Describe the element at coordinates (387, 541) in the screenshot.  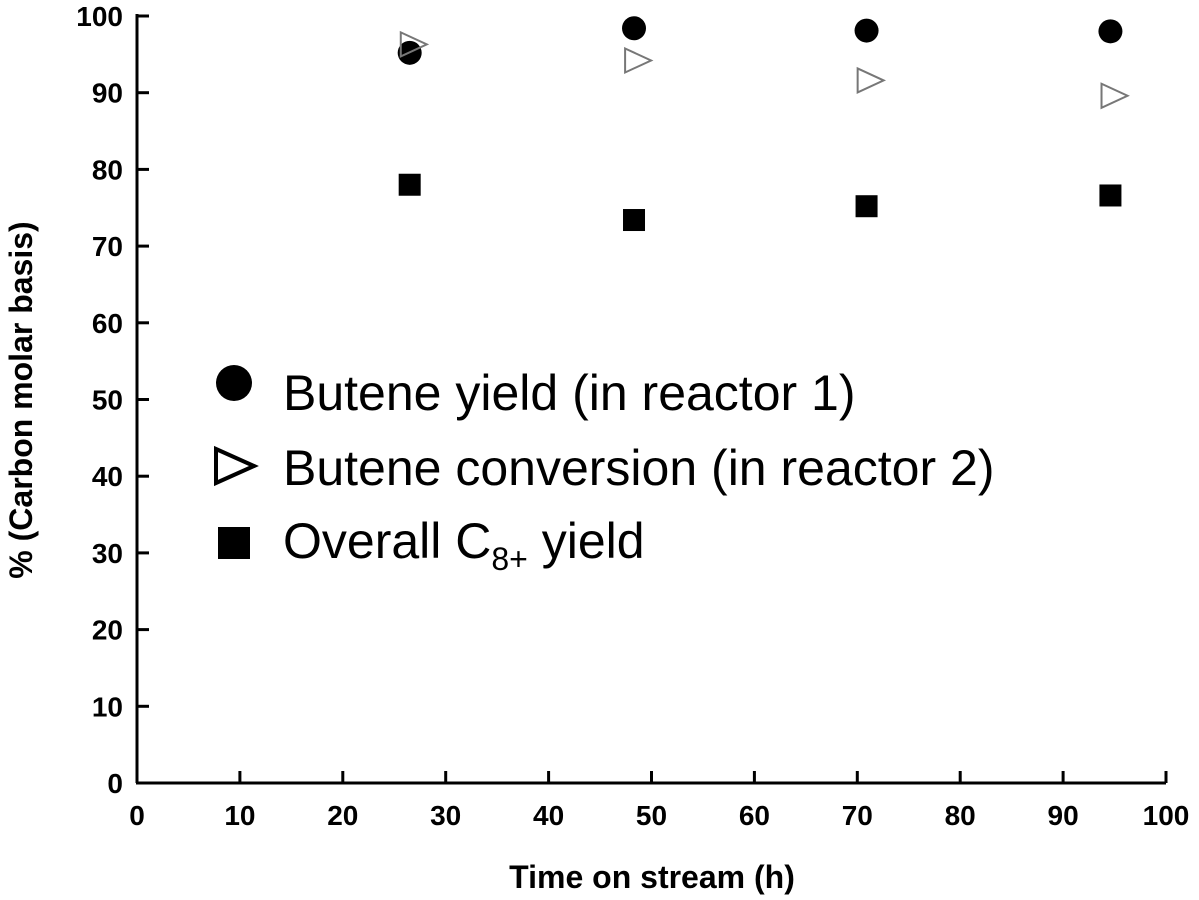
I see `legend-label-c8-pre: Overall C` at that location.